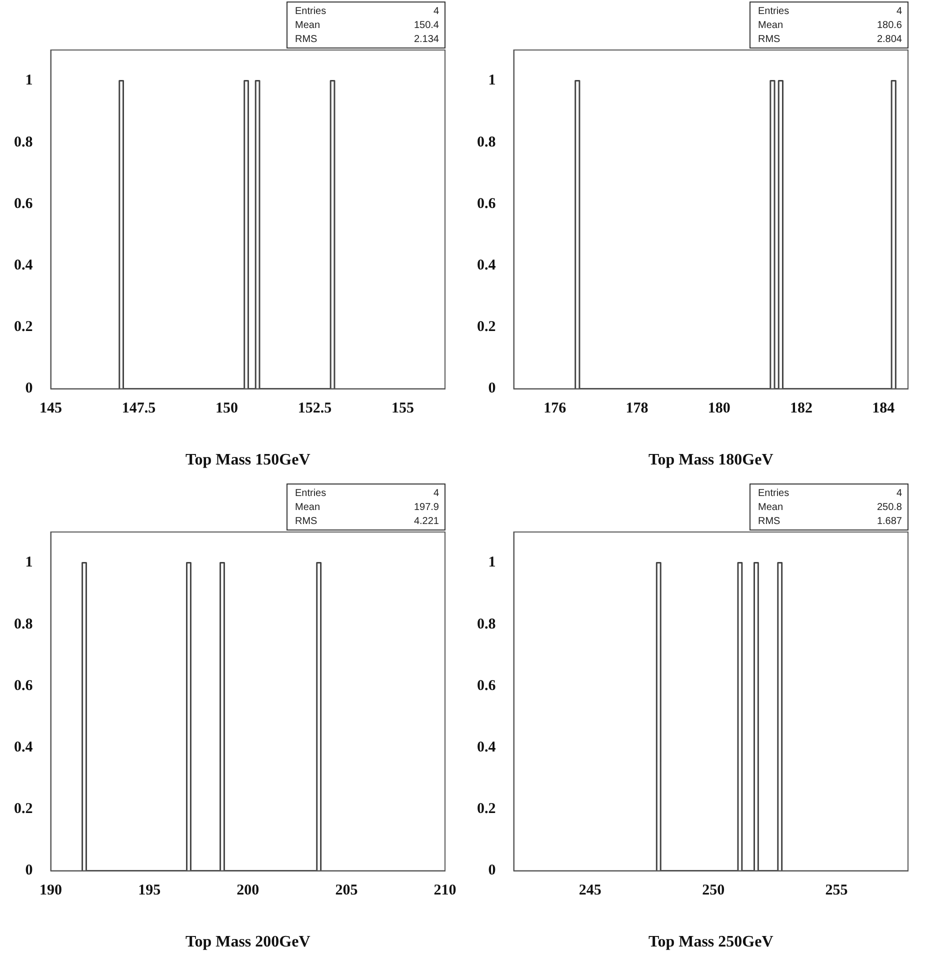 The width and height of the screenshot is (927, 964). Describe the element at coordinates (884, 408) in the screenshot. I see `x-tick-label: 184` at that location.